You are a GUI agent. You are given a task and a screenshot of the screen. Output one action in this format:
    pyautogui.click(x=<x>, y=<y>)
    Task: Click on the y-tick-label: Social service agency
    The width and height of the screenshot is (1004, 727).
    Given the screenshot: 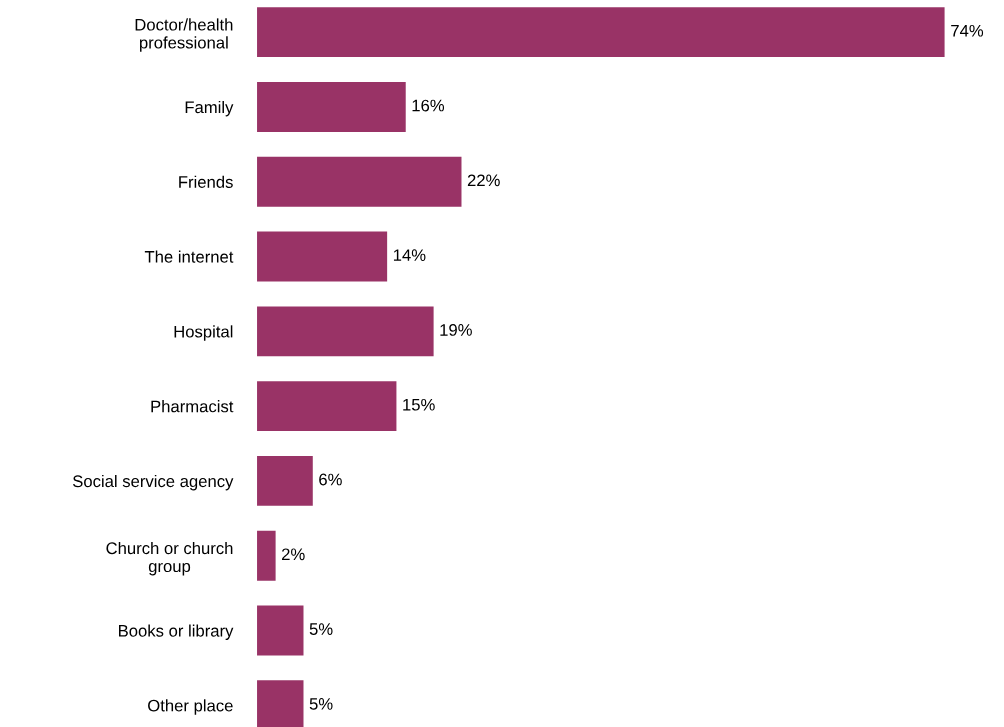 What is the action you would take?
    pyautogui.click(x=153, y=482)
    